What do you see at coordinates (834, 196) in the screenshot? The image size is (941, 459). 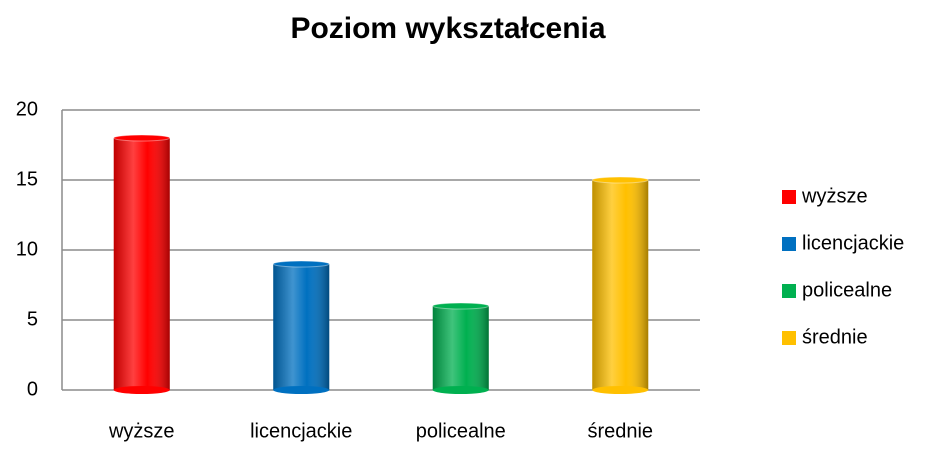 I see `legend-label: wyższe` at bounding box center [834, 196].